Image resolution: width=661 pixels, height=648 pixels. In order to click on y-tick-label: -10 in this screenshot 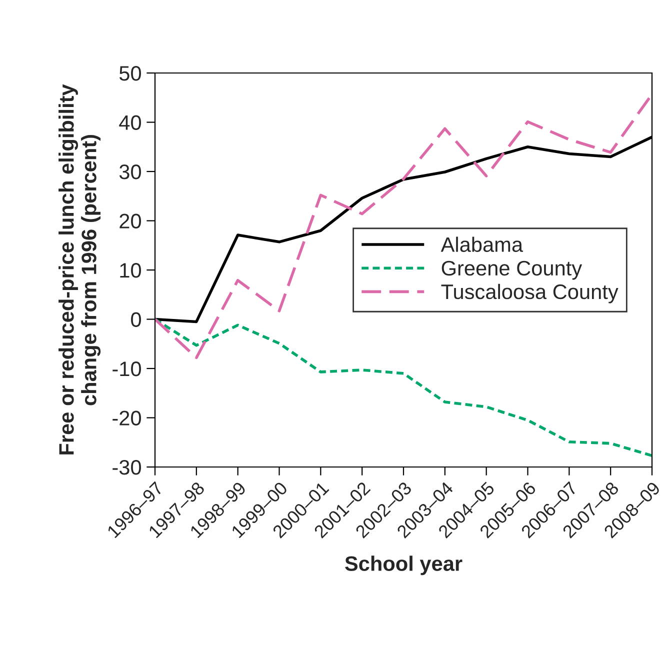, I will do `click(126, 369)`.